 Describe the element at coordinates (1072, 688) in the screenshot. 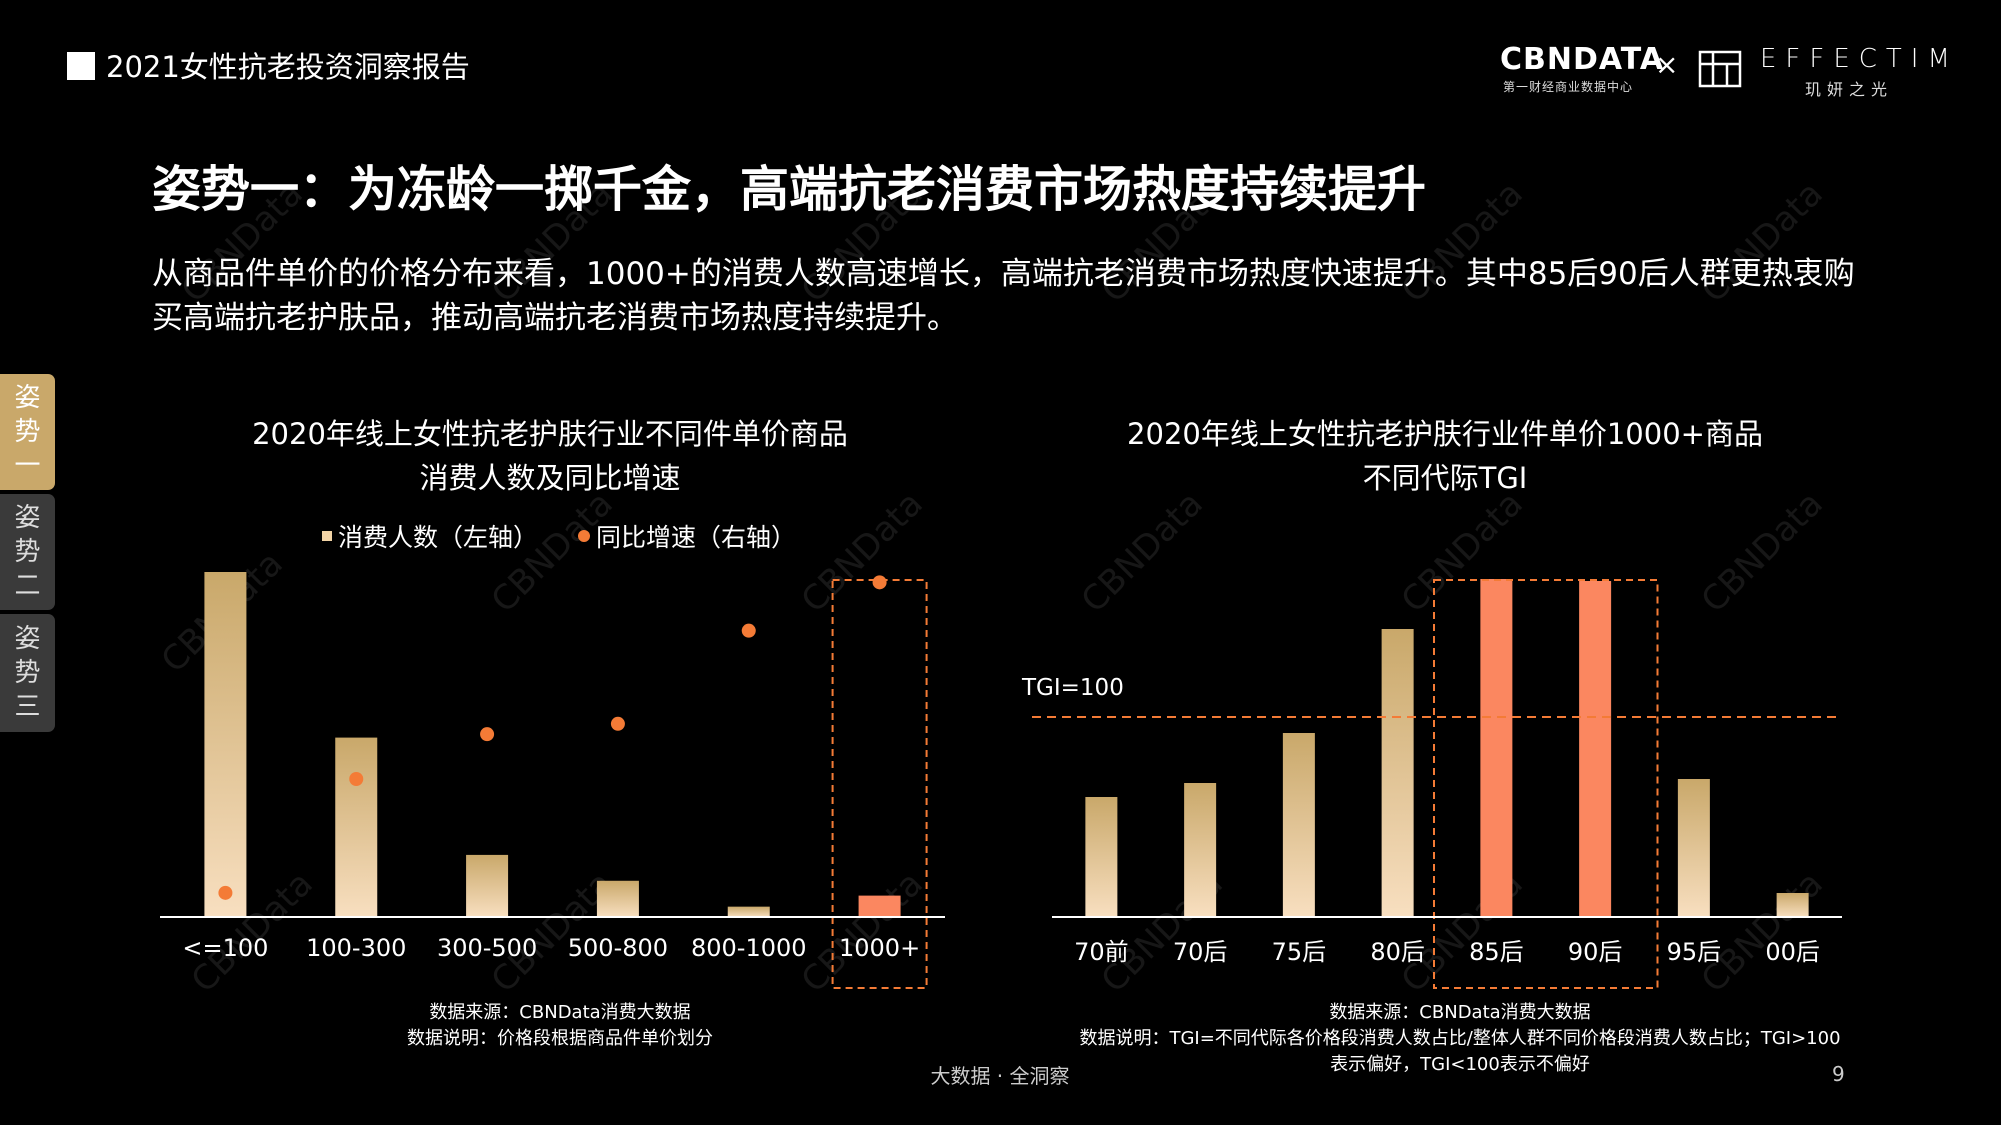

I see `chart2-reference-label: TGI=100` at that location.